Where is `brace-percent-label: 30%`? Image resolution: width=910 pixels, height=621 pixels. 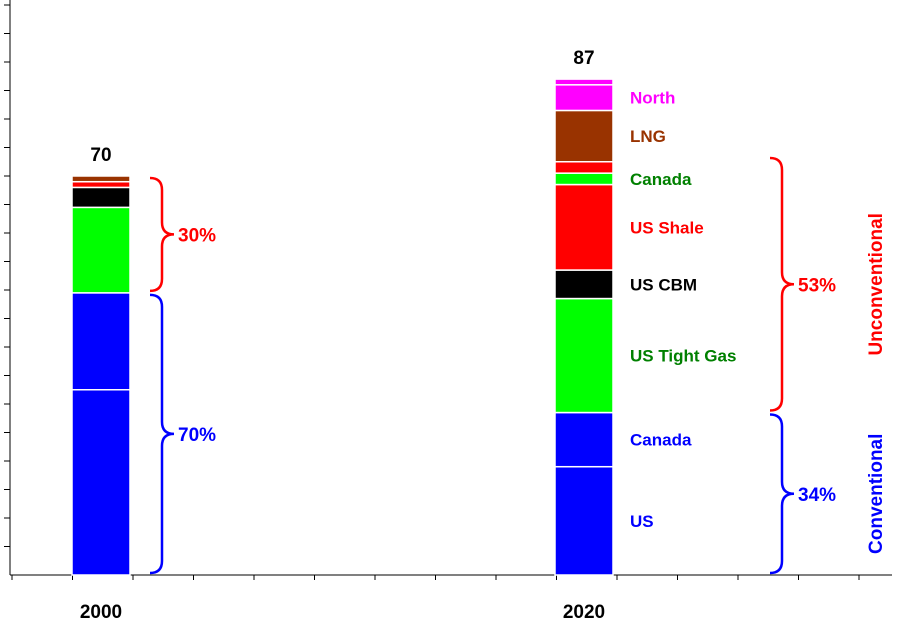
brace-percent-label: 30% is located at coordinates (197, 235).